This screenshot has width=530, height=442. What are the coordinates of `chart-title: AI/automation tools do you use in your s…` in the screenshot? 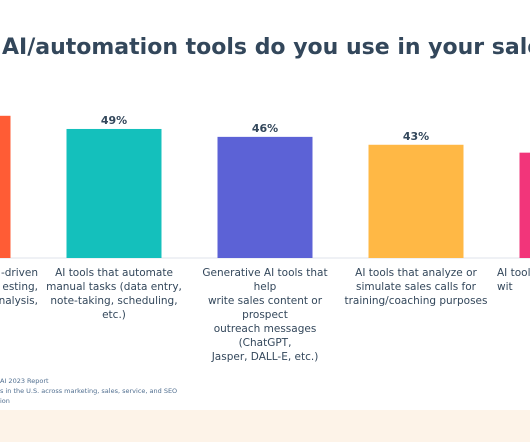 It's located at (266, 47).